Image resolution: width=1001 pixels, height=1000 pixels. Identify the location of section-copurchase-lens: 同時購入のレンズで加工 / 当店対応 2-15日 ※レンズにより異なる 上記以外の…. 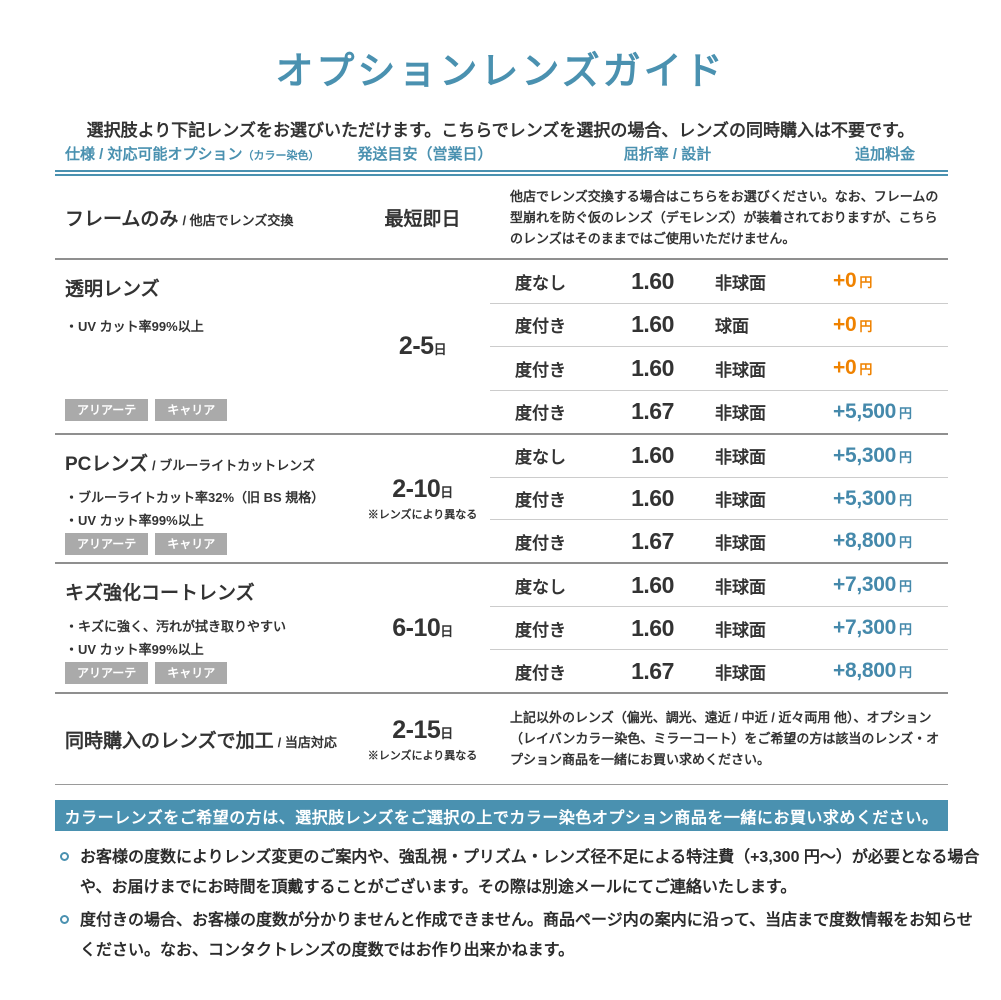
(501, 738).